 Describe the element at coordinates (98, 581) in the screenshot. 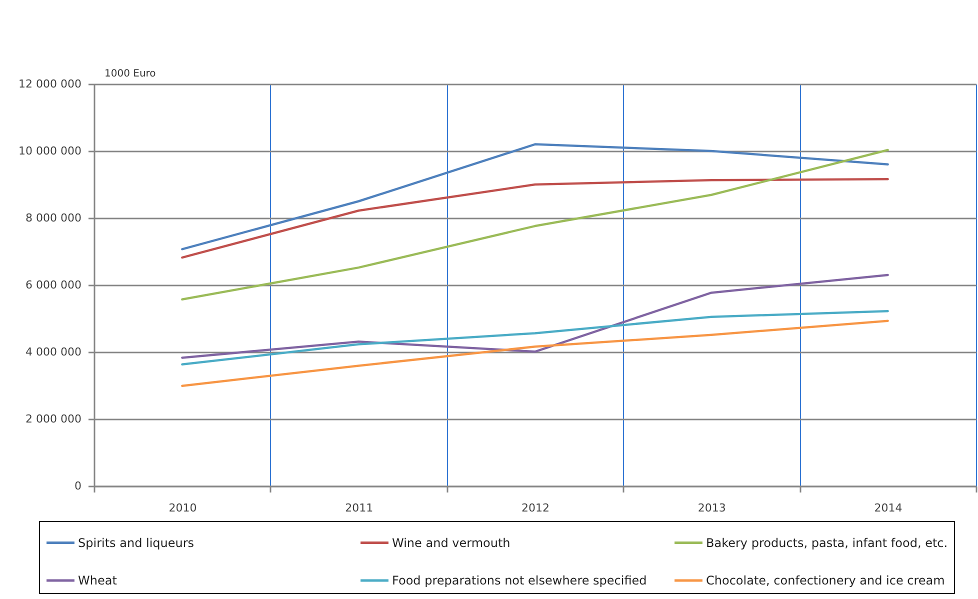

I see `legend-label: Wheat` at that location.